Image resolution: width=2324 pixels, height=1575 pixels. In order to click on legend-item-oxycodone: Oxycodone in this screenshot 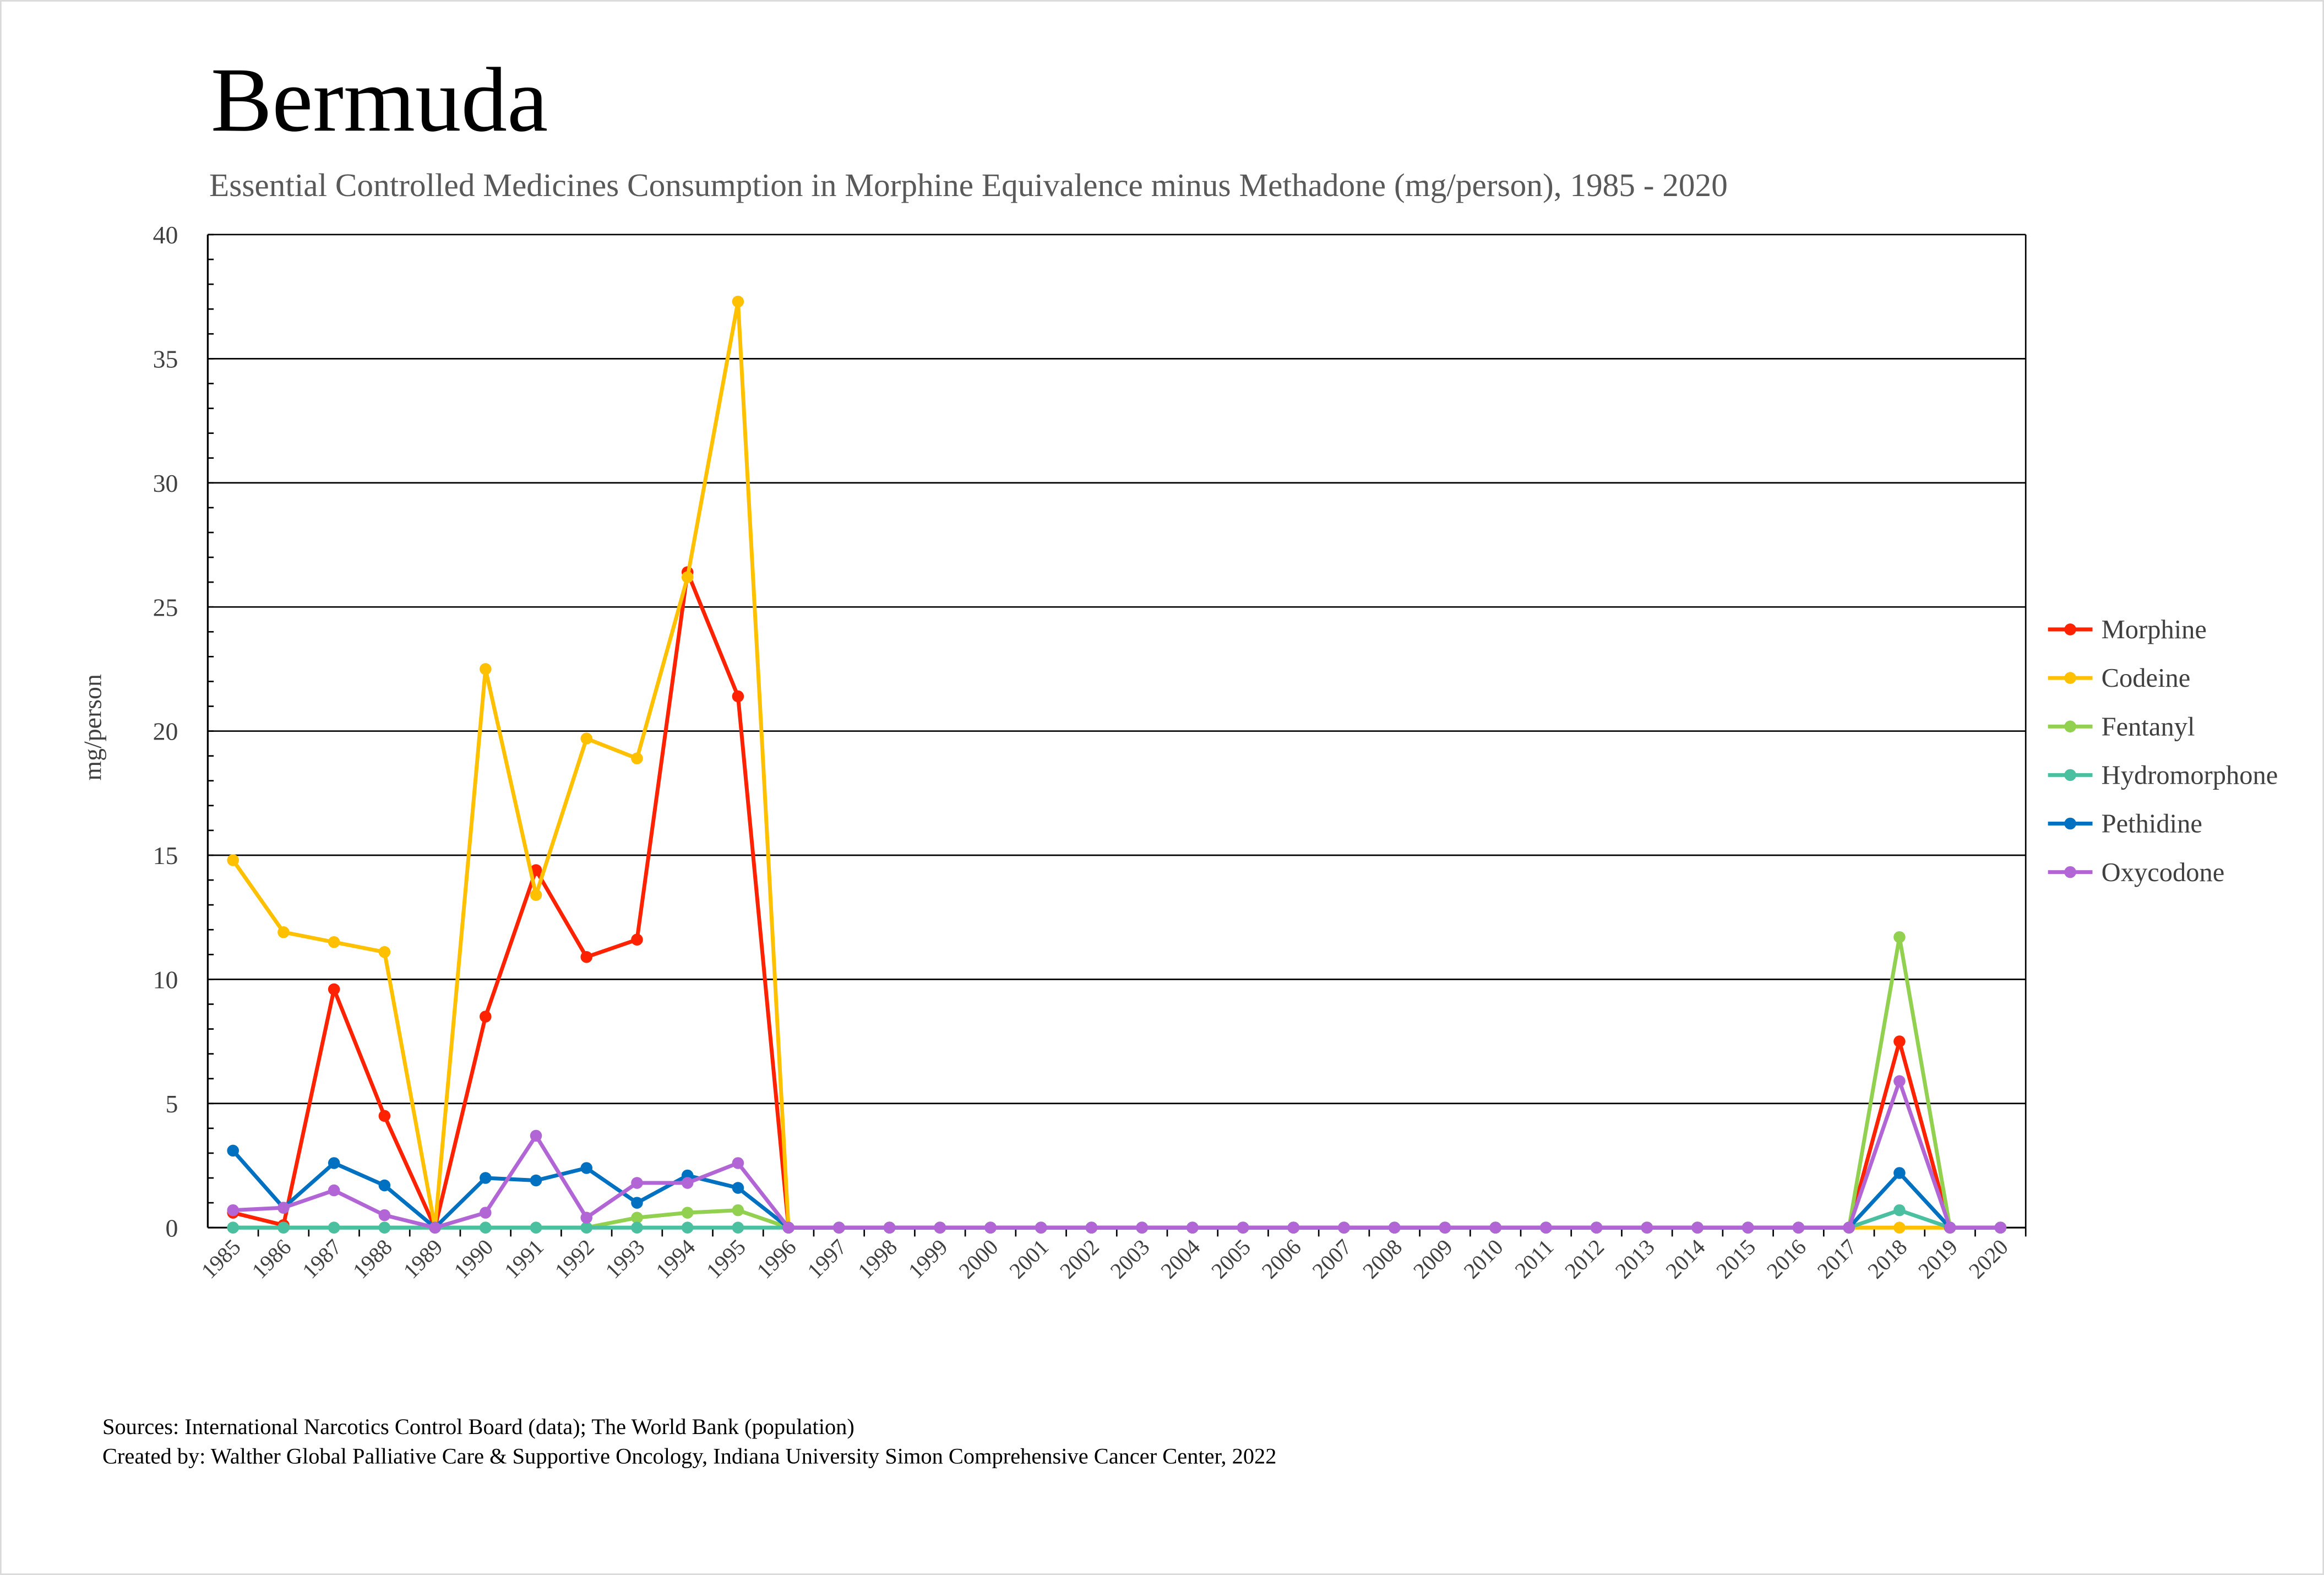, I will do `click(2136, 872)`.